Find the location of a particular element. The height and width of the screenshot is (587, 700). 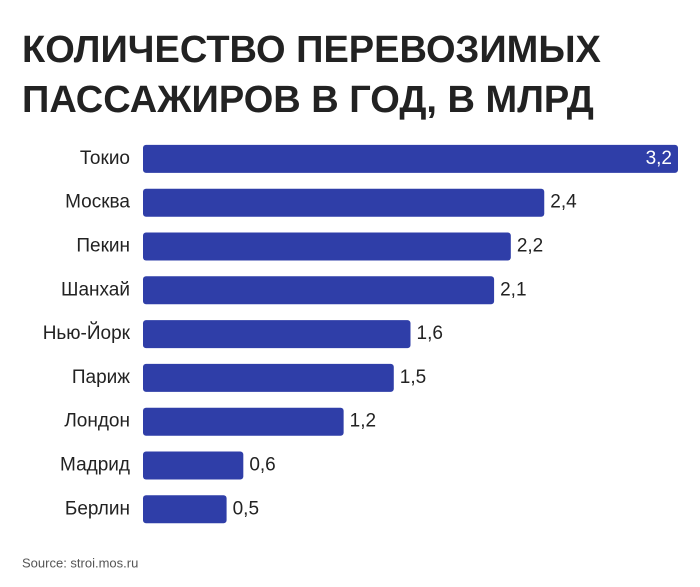

y-tick-label: Токио is located at coordinates (105, 158).